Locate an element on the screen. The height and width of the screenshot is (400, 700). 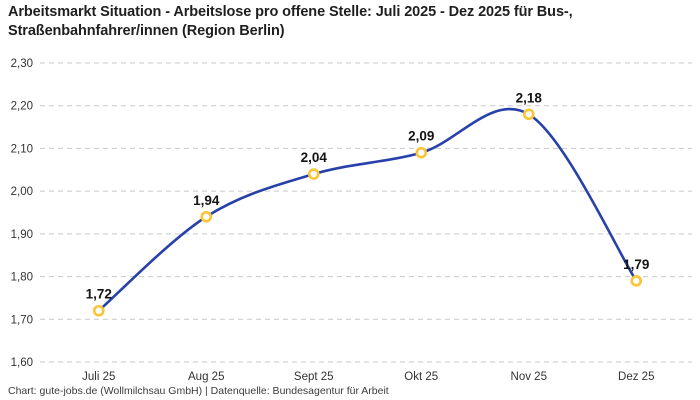
x-tick-label: Dez 25 is located at coordinates (636, 377).